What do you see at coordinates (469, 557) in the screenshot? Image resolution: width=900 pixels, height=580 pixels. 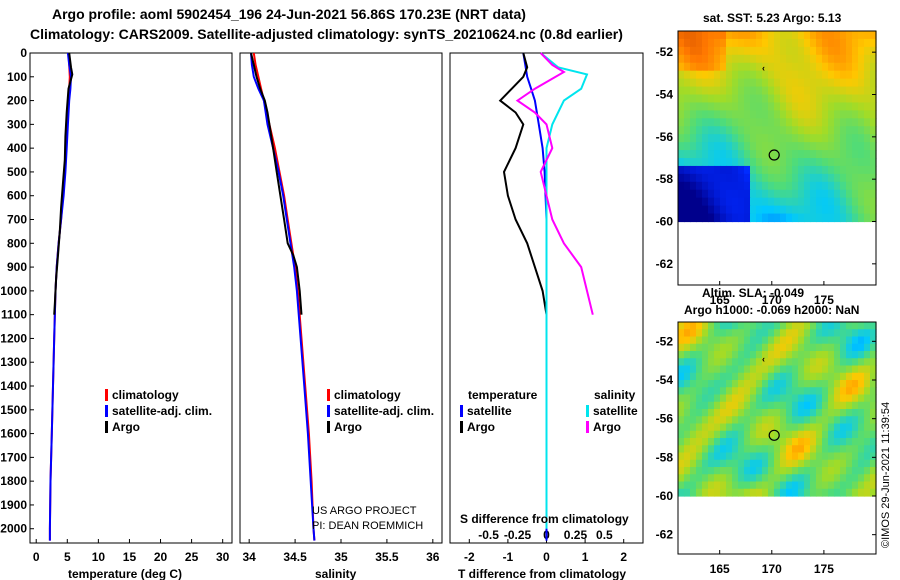 I see `x-tick-label: -2` at bounding box center [469, 557].